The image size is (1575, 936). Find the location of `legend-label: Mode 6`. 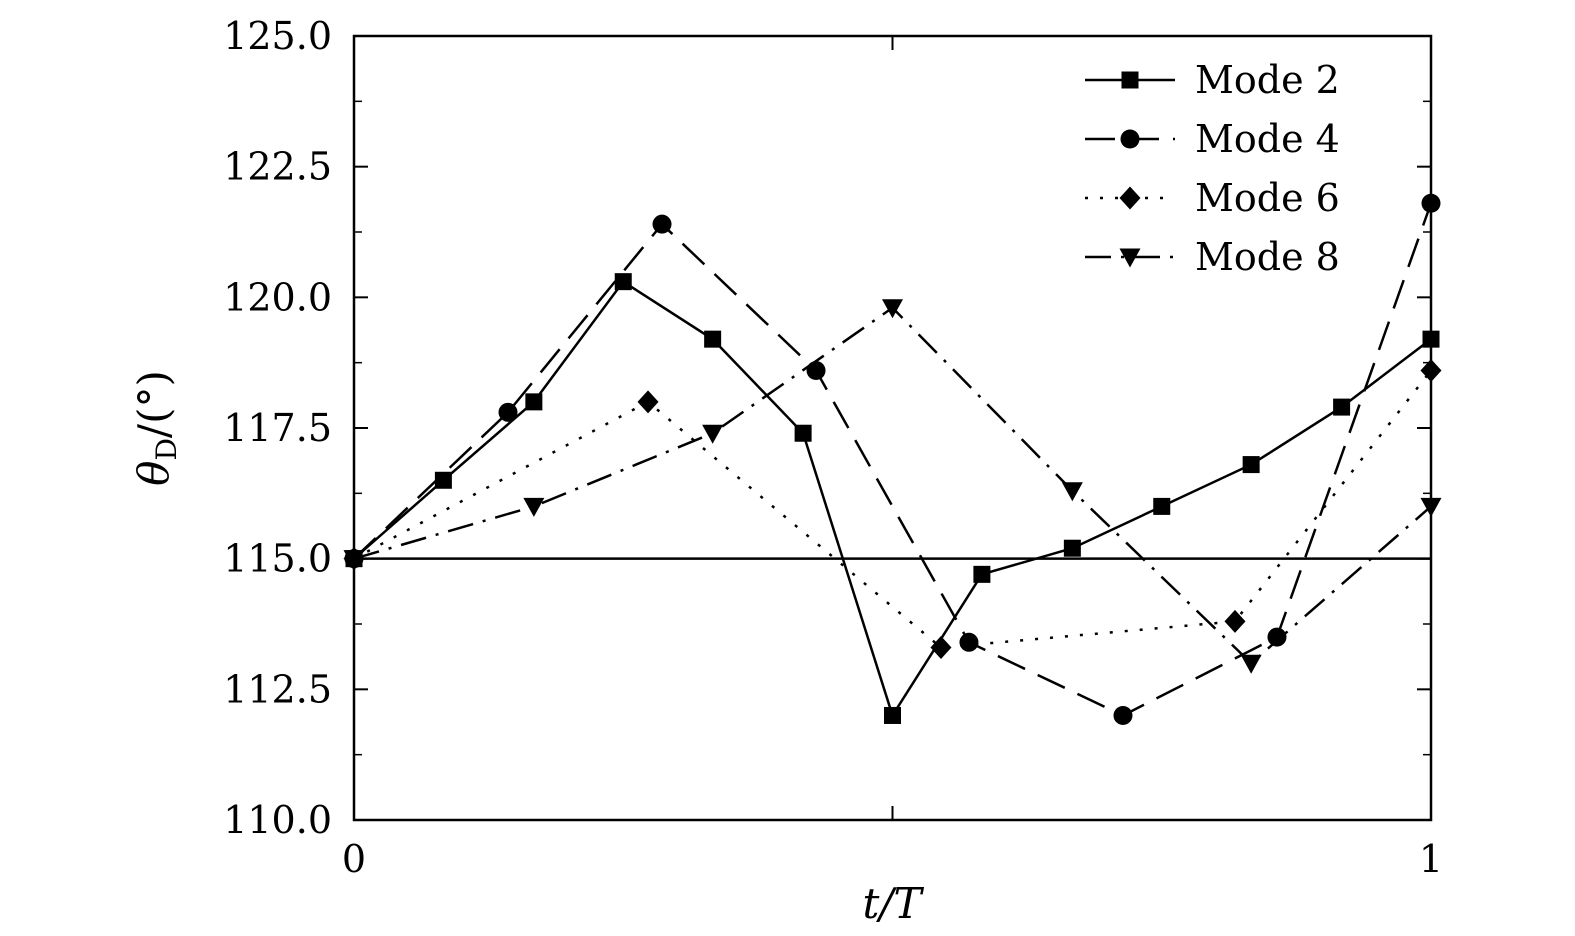

legend-label: Mode 6 is located at coordinates (1267, 198).